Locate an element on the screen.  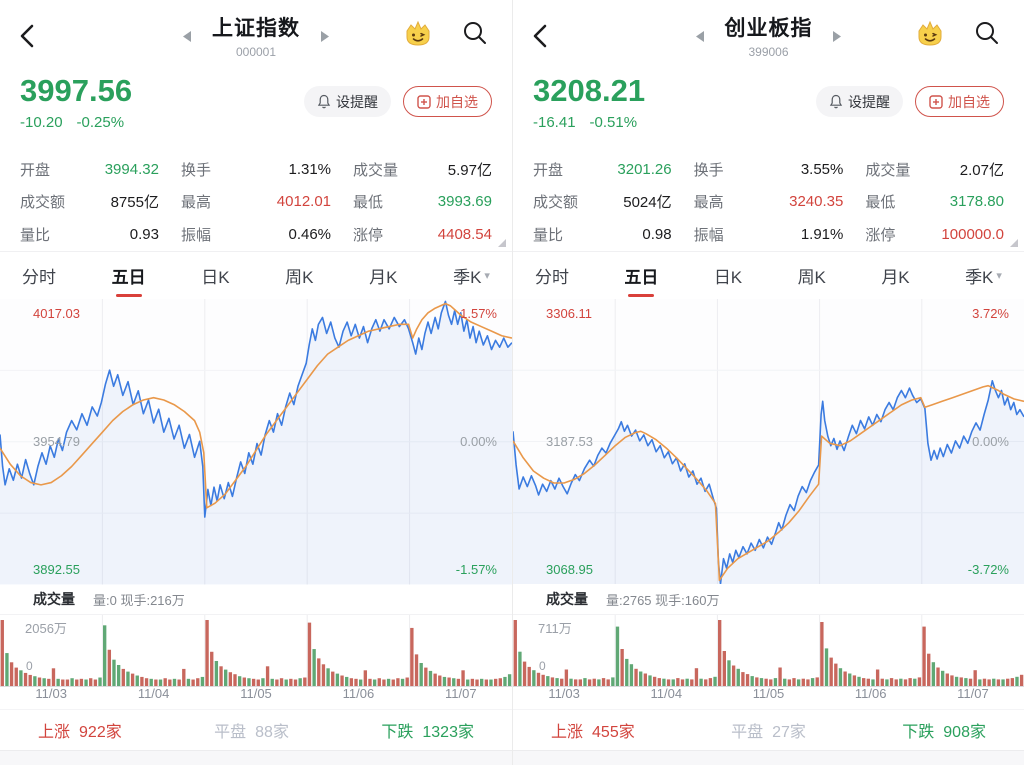
current-price: 3997.56 is located at coordinates (76, 90).